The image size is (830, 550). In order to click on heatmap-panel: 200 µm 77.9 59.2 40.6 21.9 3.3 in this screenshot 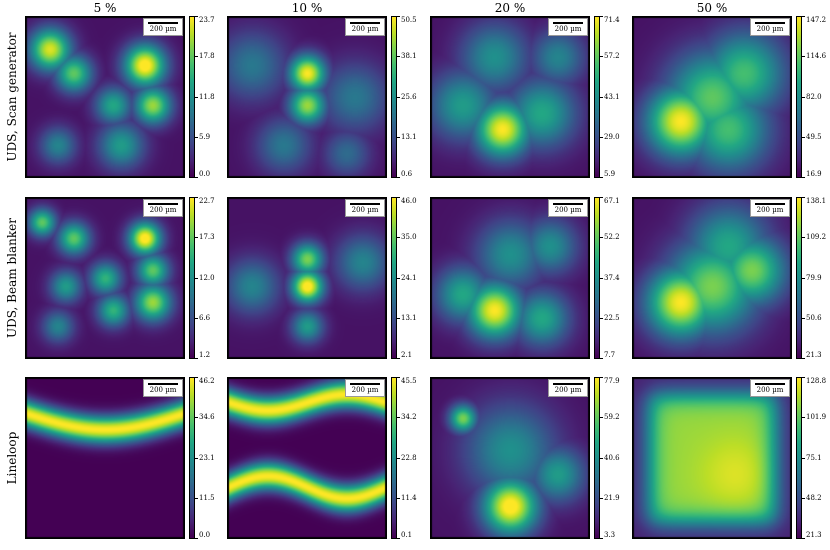, I will do `click(530, 458)`.